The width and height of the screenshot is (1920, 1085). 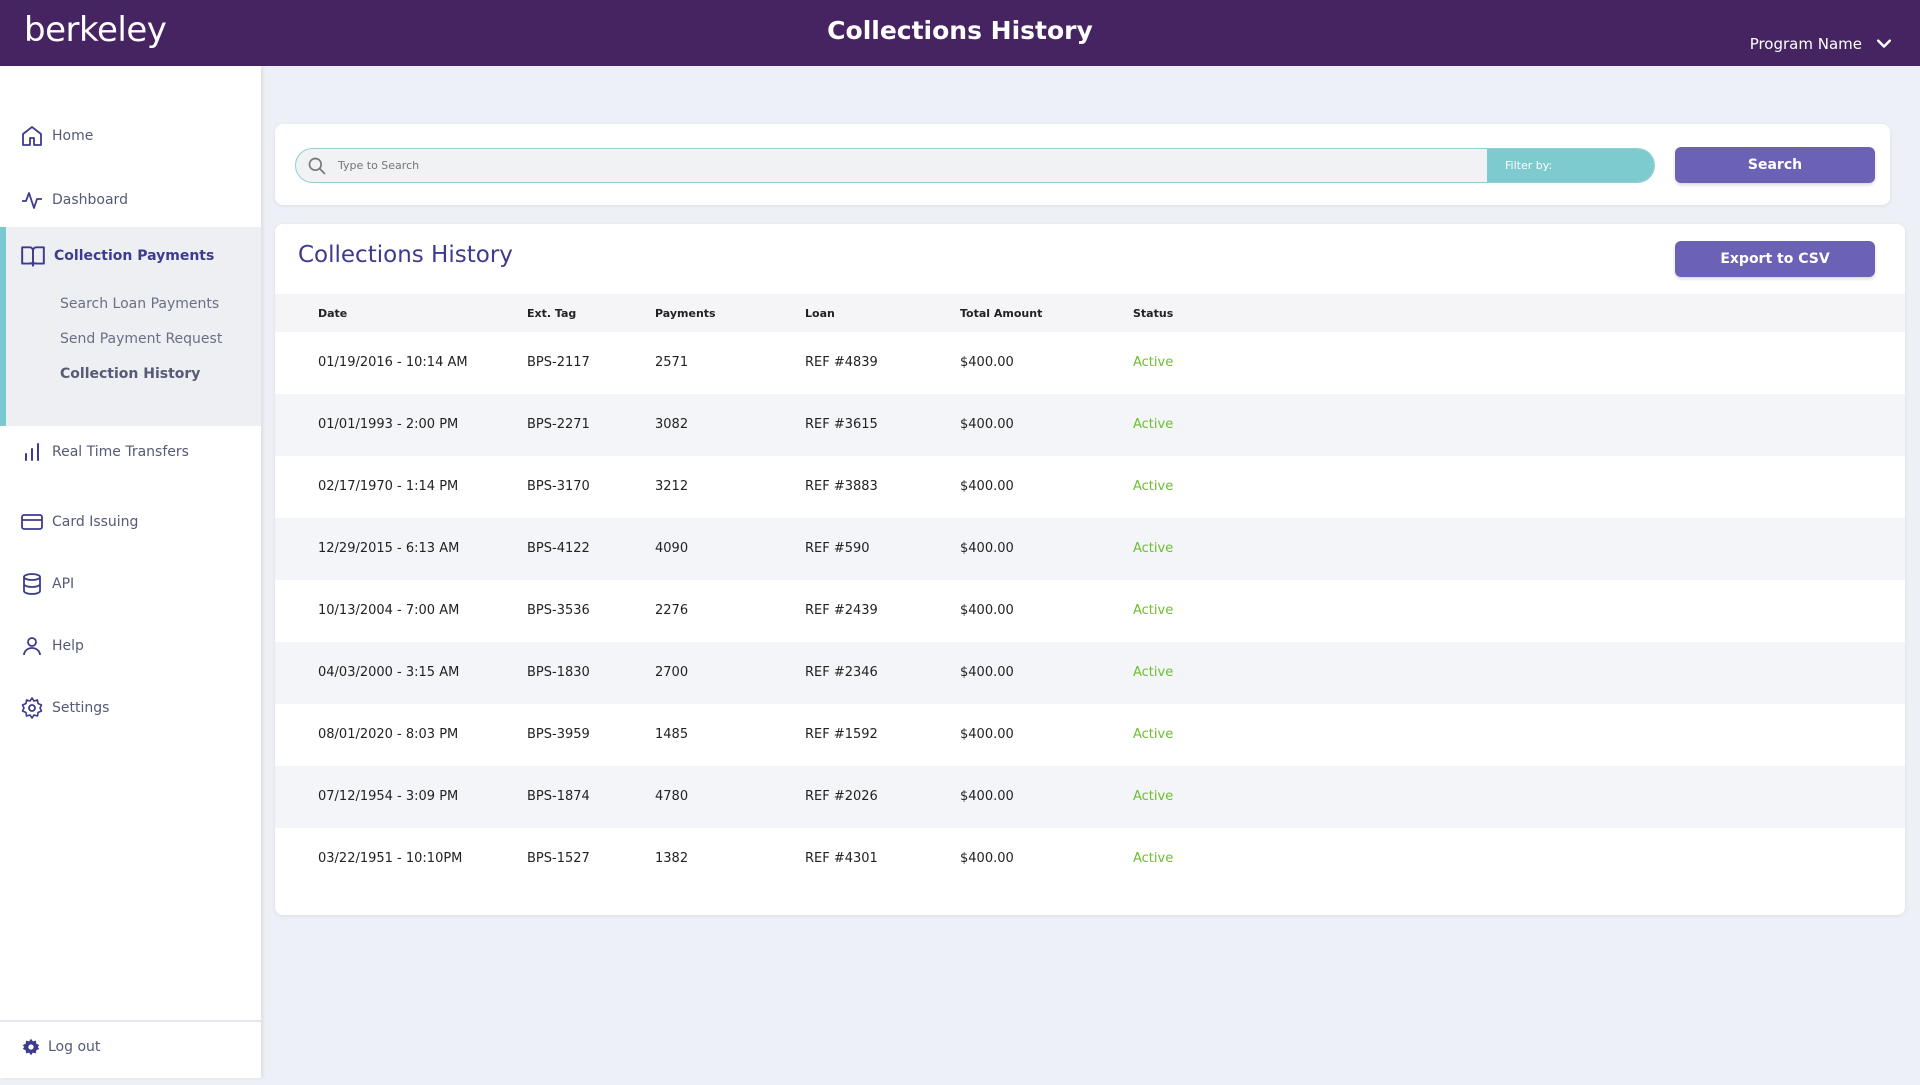 I want to click on program-label: Program Name, so click(x=1805, y=44).